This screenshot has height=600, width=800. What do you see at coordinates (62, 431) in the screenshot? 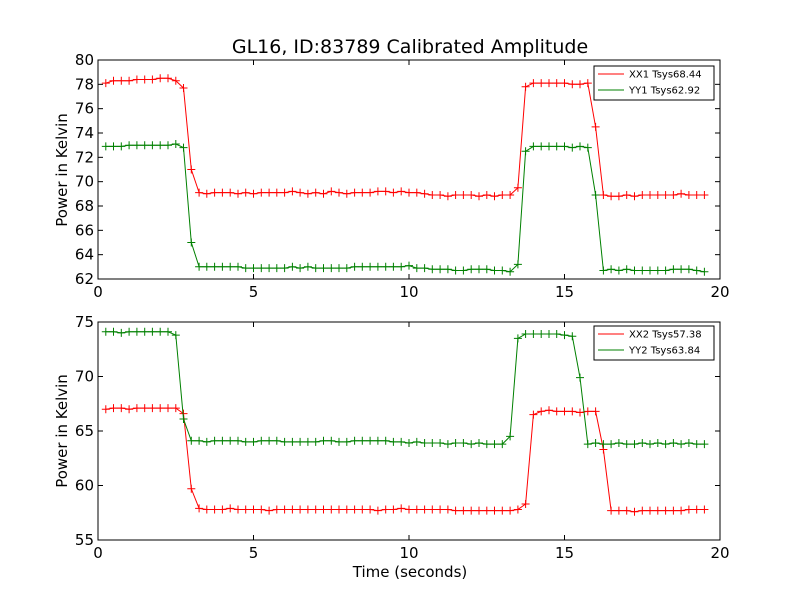
I see `bottom-y-axis-label: Power in Kelvin` at bounding box center [62, 431].